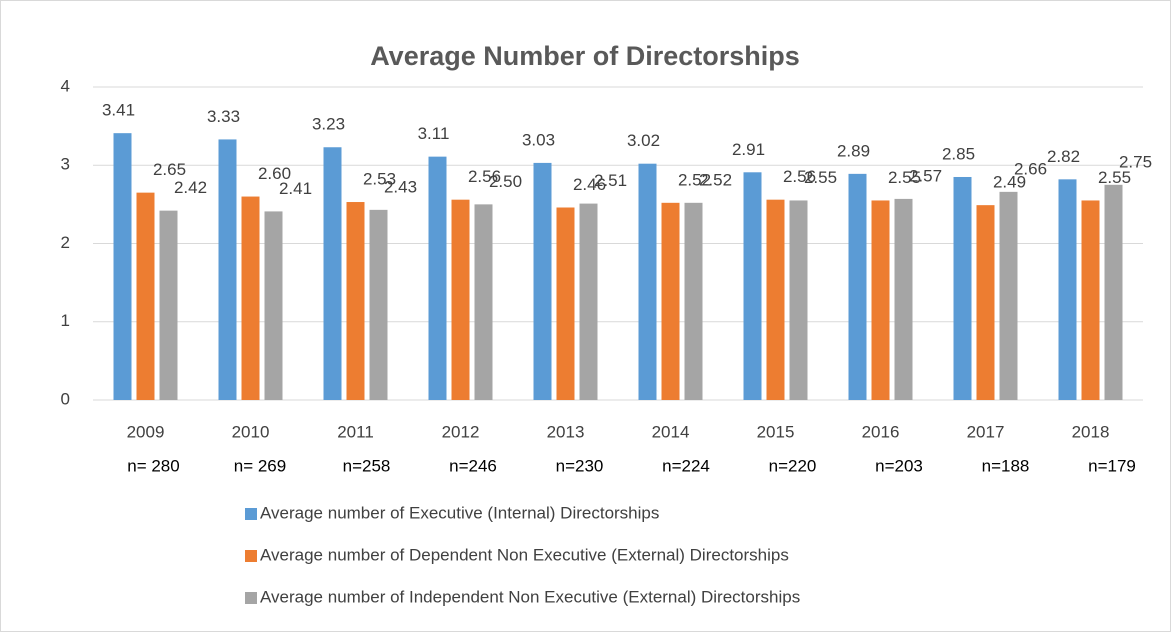 The image size is (1171, 632). Describe the element at coordinates (643, 140) in the screenshot. I see `value-label: 3.02` at that location.